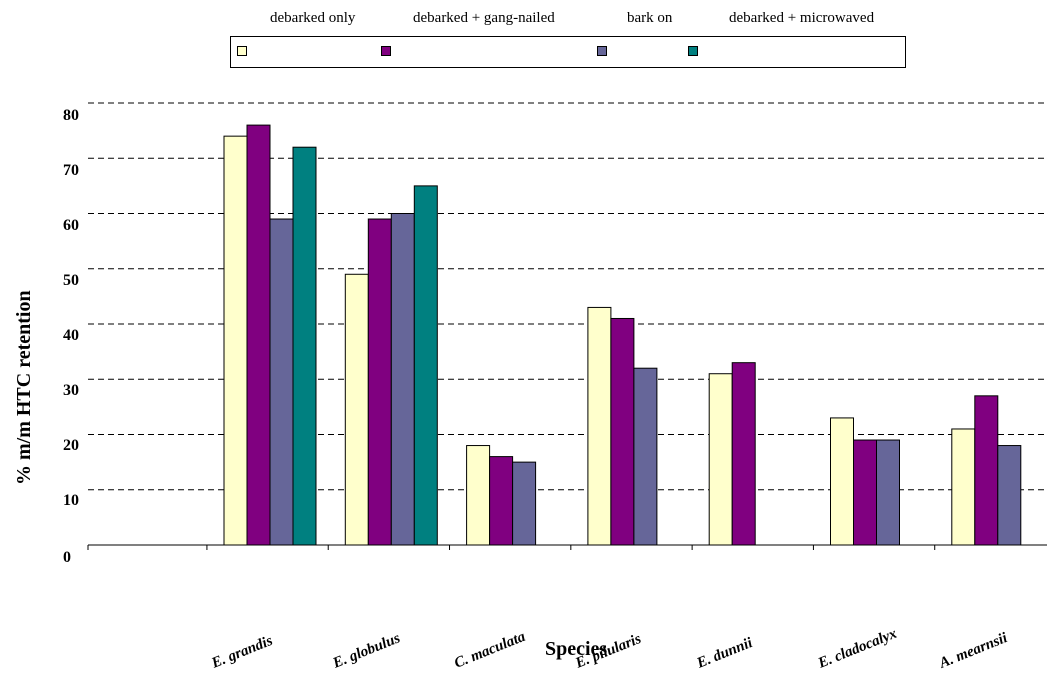 The width and height of the screenshot is (1047, 687). I want to click on y-tick-label: 60, so click(71, 225).